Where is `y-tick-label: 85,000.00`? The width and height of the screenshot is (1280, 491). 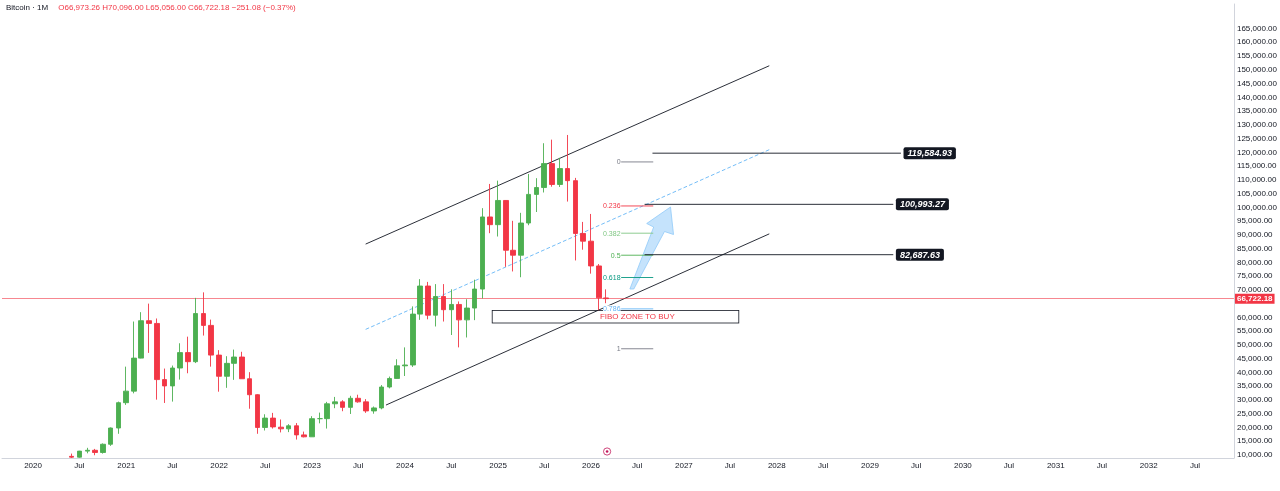
y-tick-label: 85,000.00 is located at coordinates (1255, 248).